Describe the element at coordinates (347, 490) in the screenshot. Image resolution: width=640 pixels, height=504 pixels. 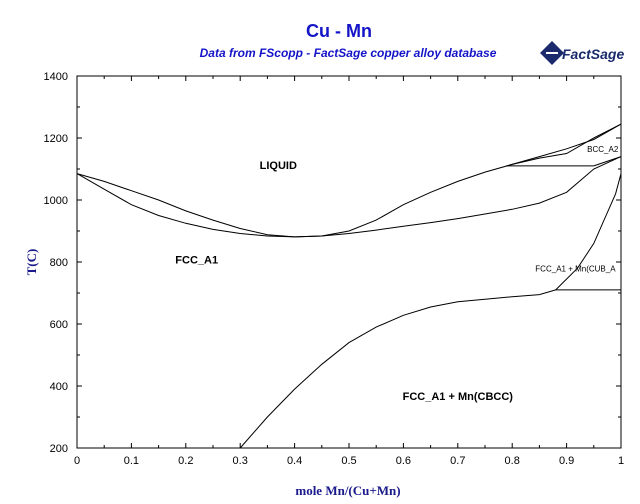
I see `x-axis-label: mole Mn/(Cu+Mn)` at that location.